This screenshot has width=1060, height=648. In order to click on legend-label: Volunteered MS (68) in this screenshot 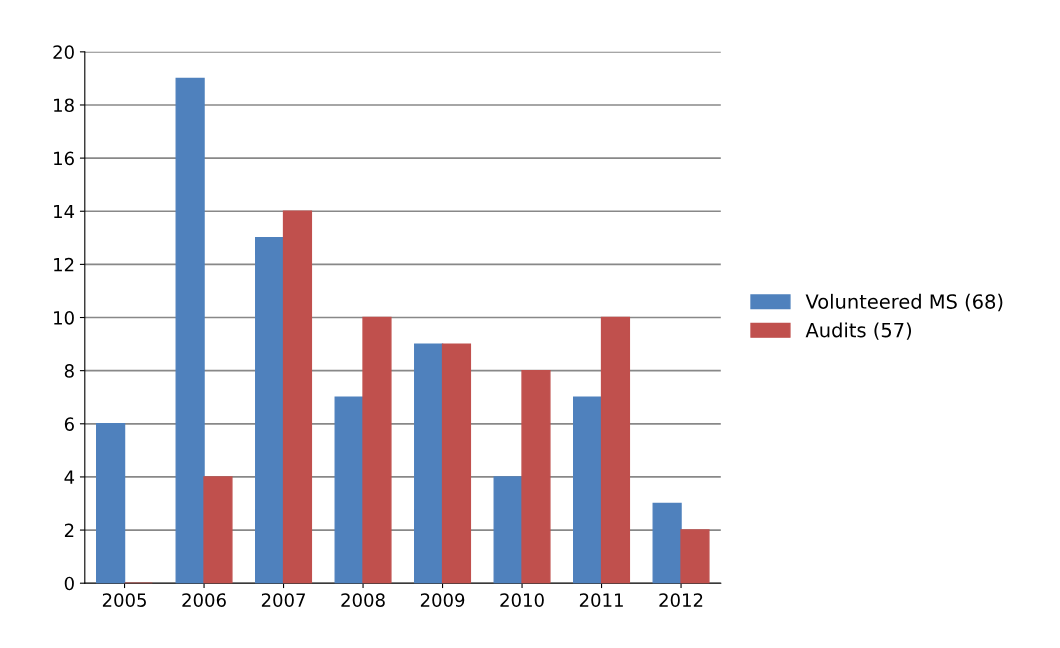, I will do `click(904, 302)`.